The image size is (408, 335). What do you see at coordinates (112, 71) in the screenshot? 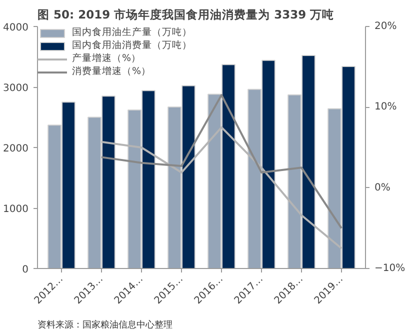
I see `legend-label: 消费量增速（%）` at bounding box center [112, 71].